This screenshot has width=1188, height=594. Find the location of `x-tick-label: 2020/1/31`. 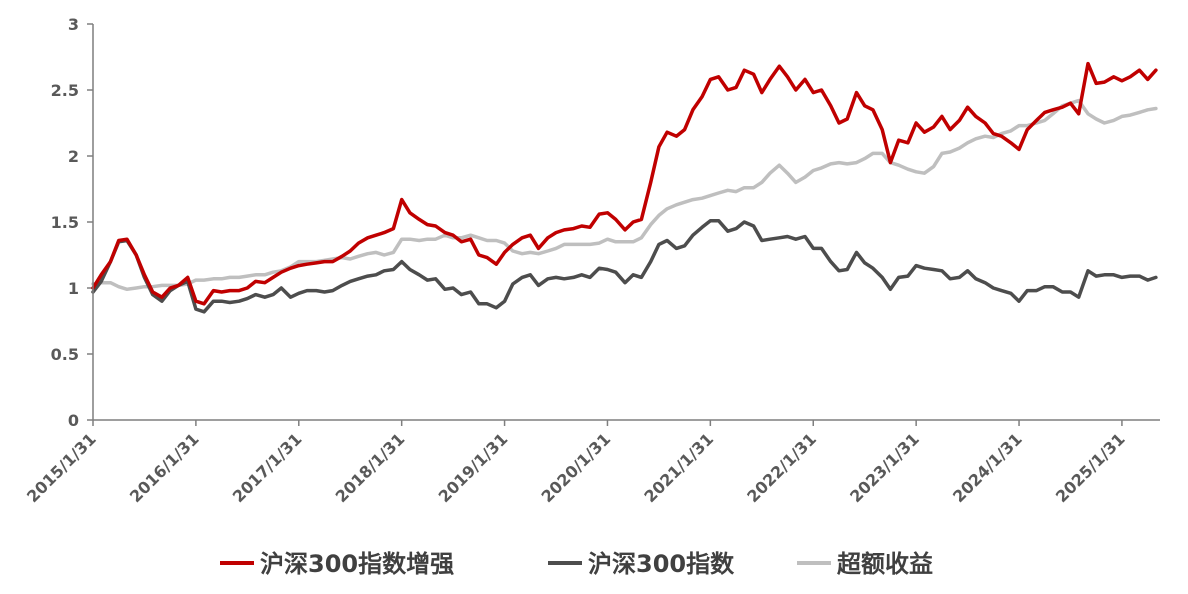

x-tick-label: 2020/1/31 is located at coordinates (575, 467).